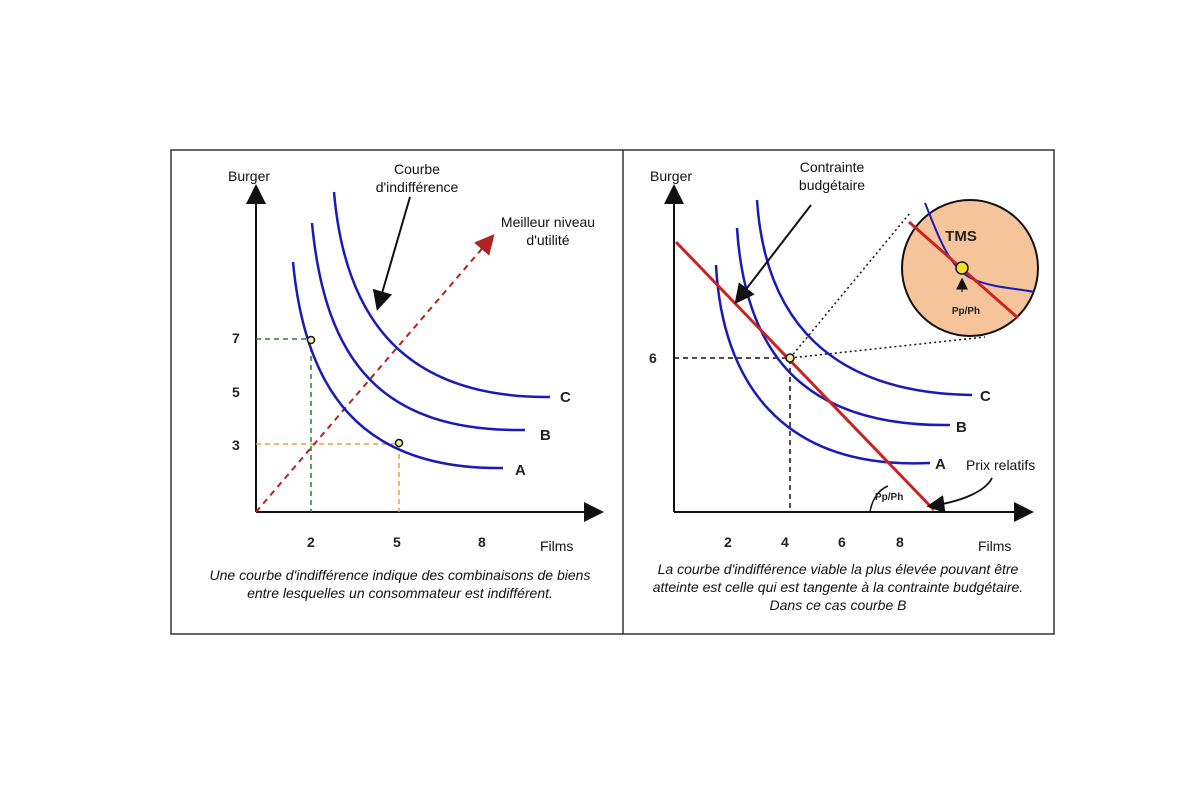  What do you see at coordinates (417, 187) in the screenshot?
I see `curve-note-line: d'indifférence` at bounding box center [417, 187].